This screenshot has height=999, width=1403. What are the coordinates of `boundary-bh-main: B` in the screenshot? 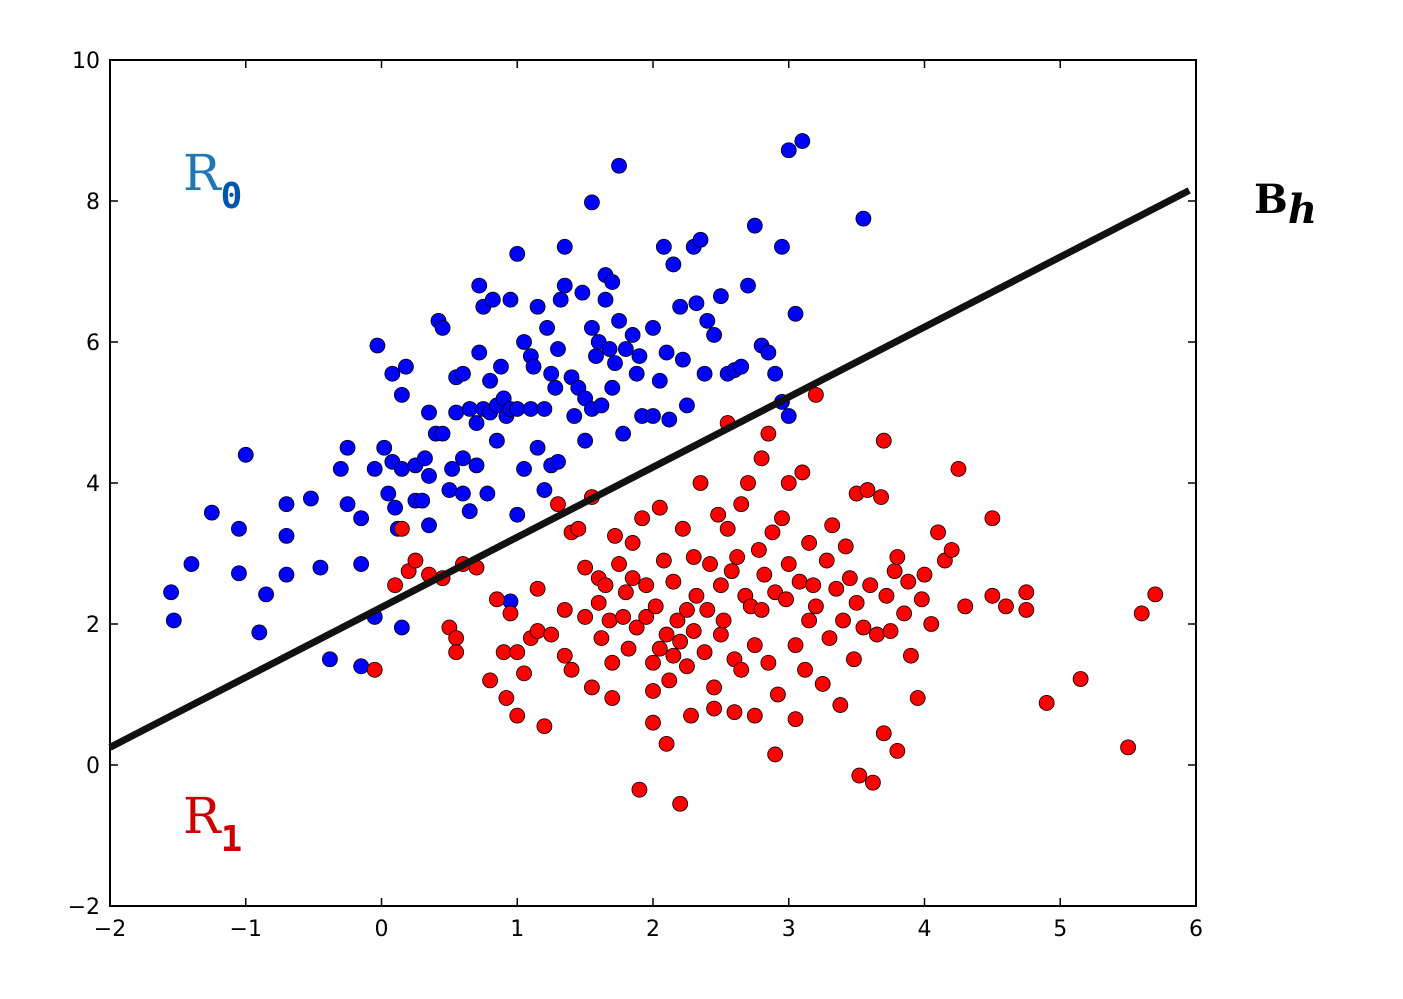 It's located at (1271, 199).